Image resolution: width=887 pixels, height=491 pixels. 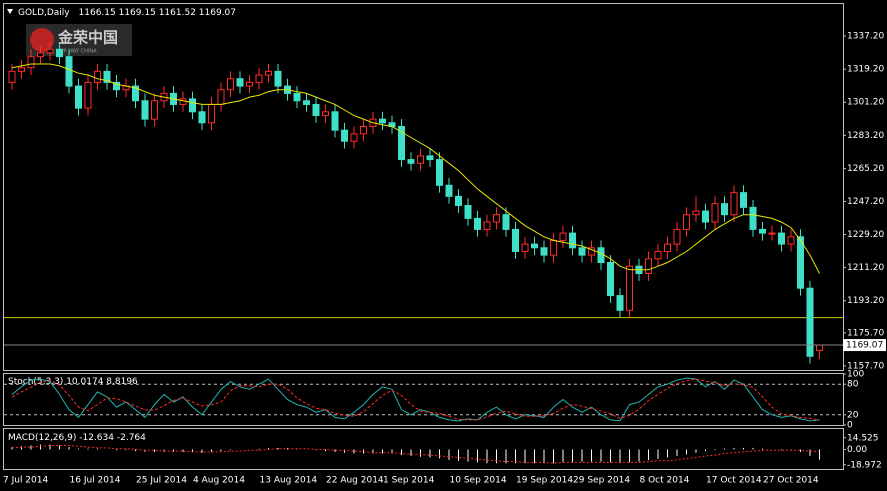 I want to click on y-tick-label: 100, so click(x=855, y=375).